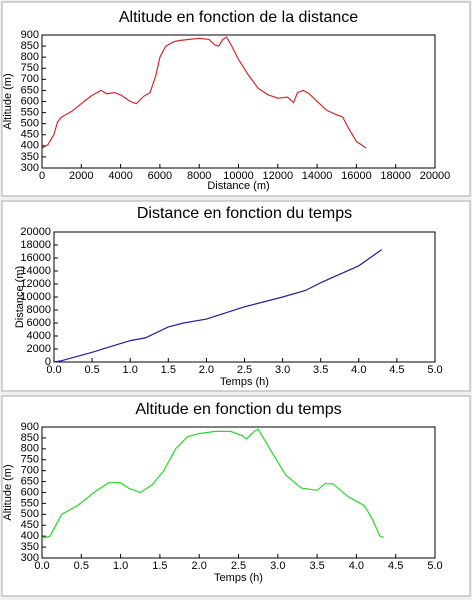  I want to click on x-tick-label: 16000, so click(356, 176).